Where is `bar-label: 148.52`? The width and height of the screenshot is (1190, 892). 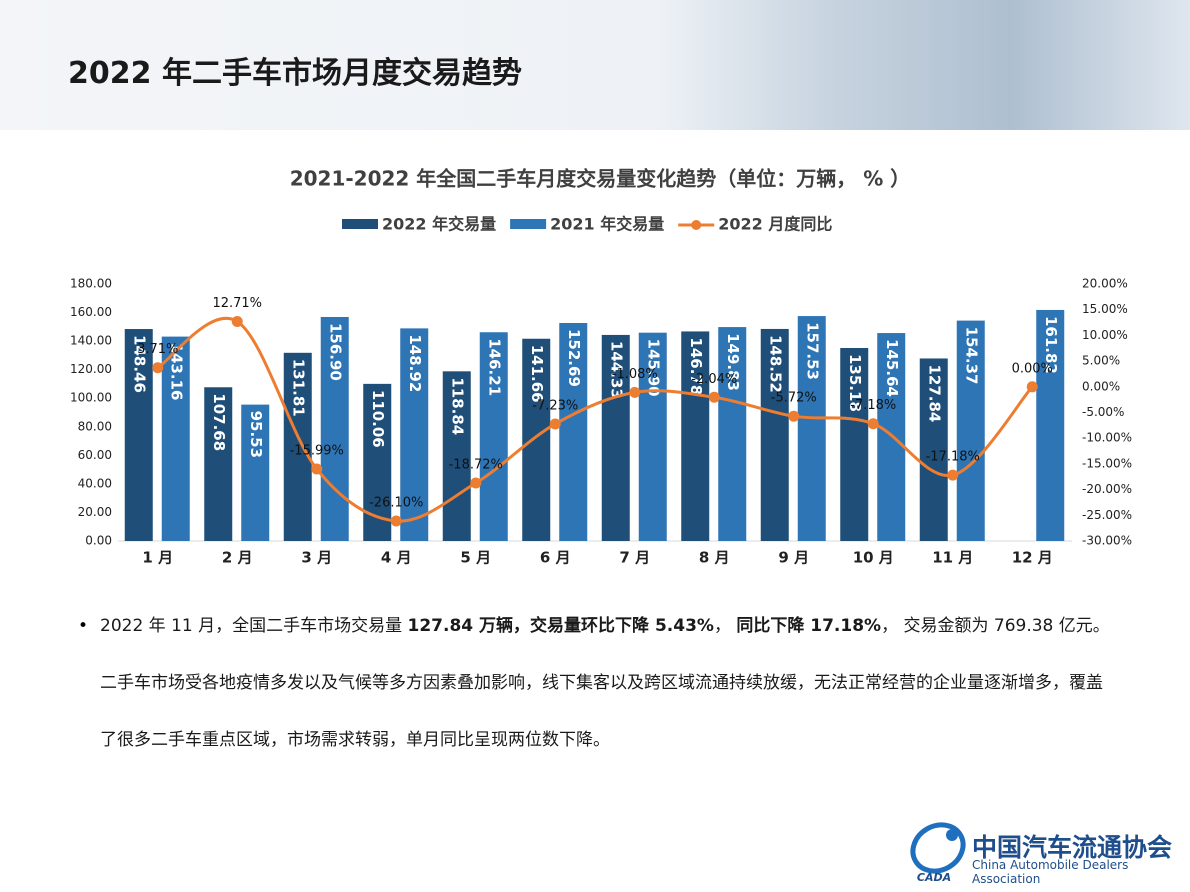
bar-label: 148.52 is located at coordinates (775, 364).